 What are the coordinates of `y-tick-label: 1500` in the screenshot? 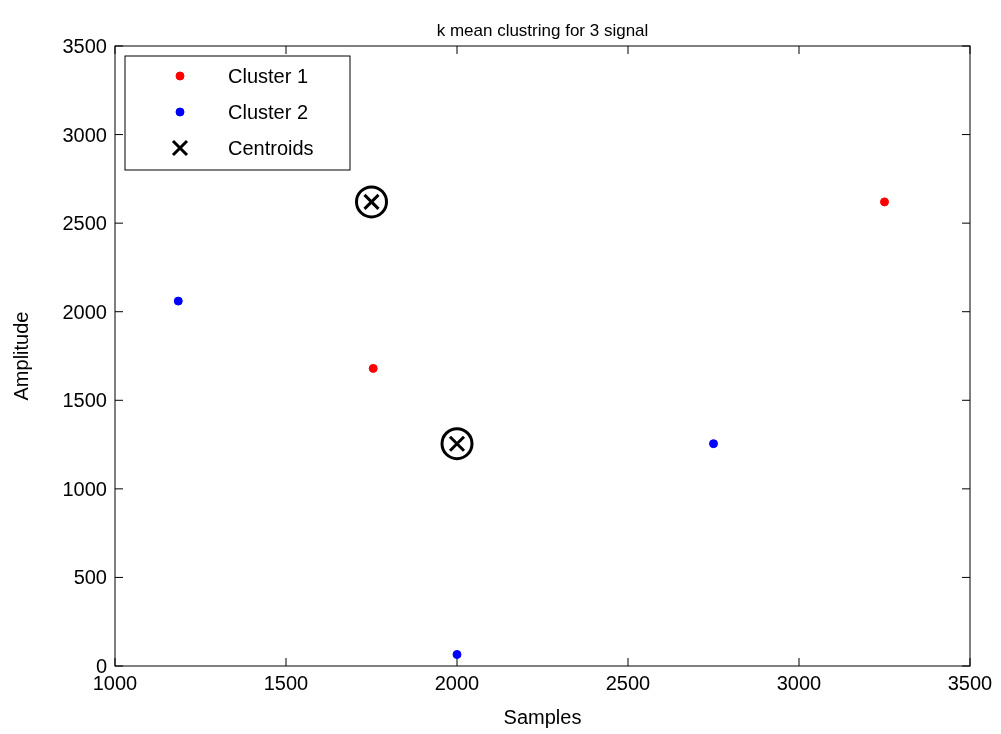 It's located at (84, 400).